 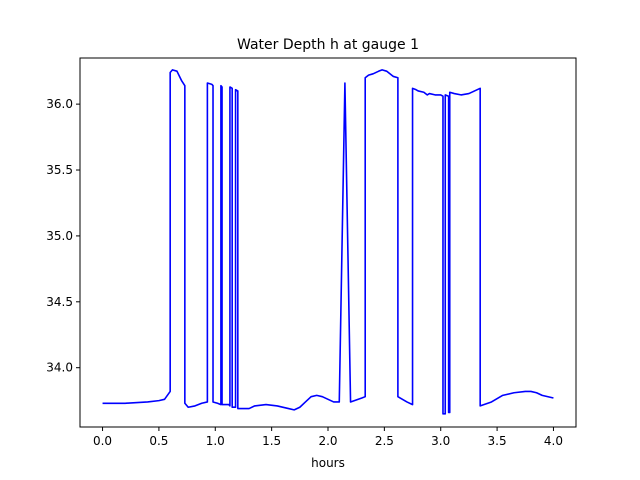 I want to click on y-axis-ticks: 34.0 34.5 35.0 35.5 36.0, so click(x=63, y=236).